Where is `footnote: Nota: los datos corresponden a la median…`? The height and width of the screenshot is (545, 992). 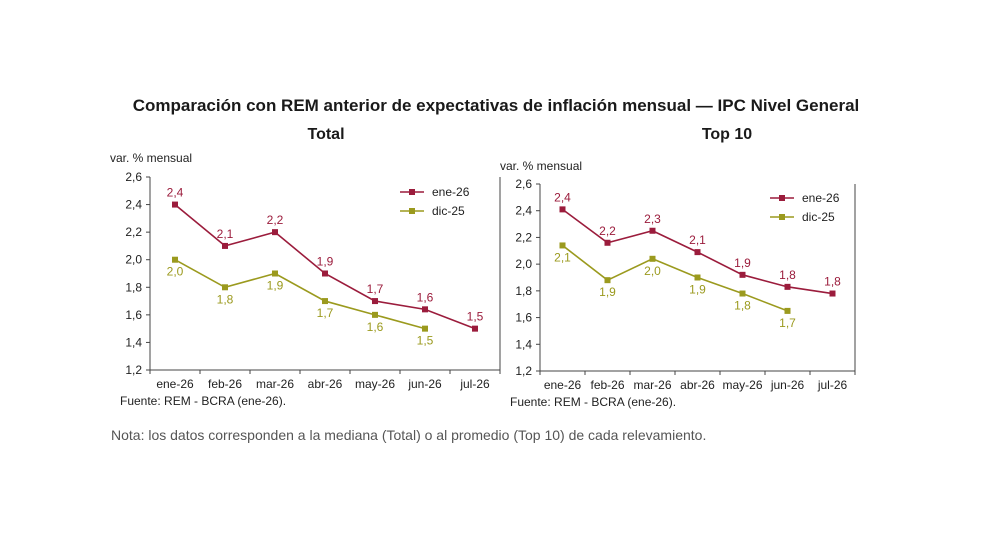 footnote: Nota: los datos corresponden a la median… is located at coordinates (409, 435).